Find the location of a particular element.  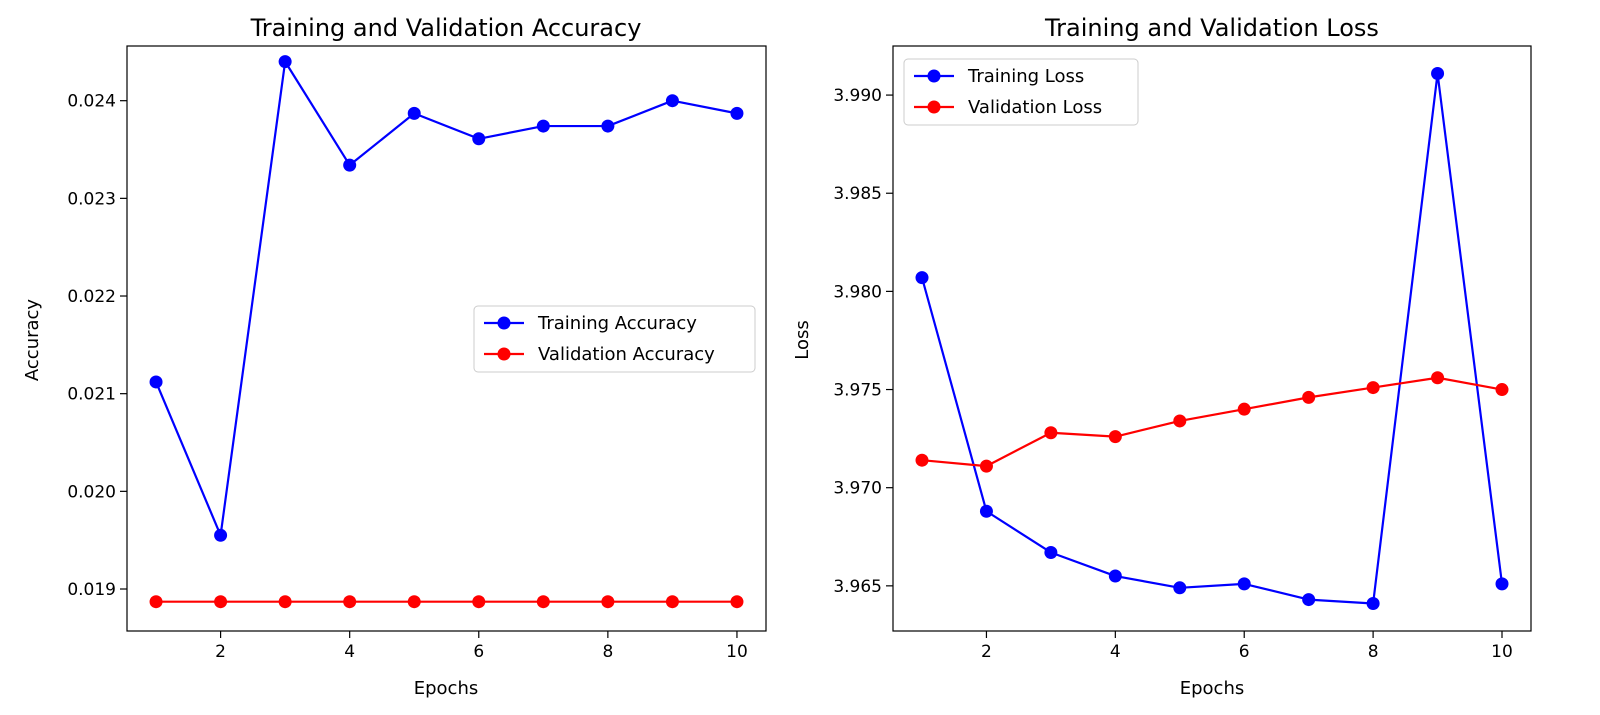

validation-accuracy-legend-marker is located at coordinates (504, 354).